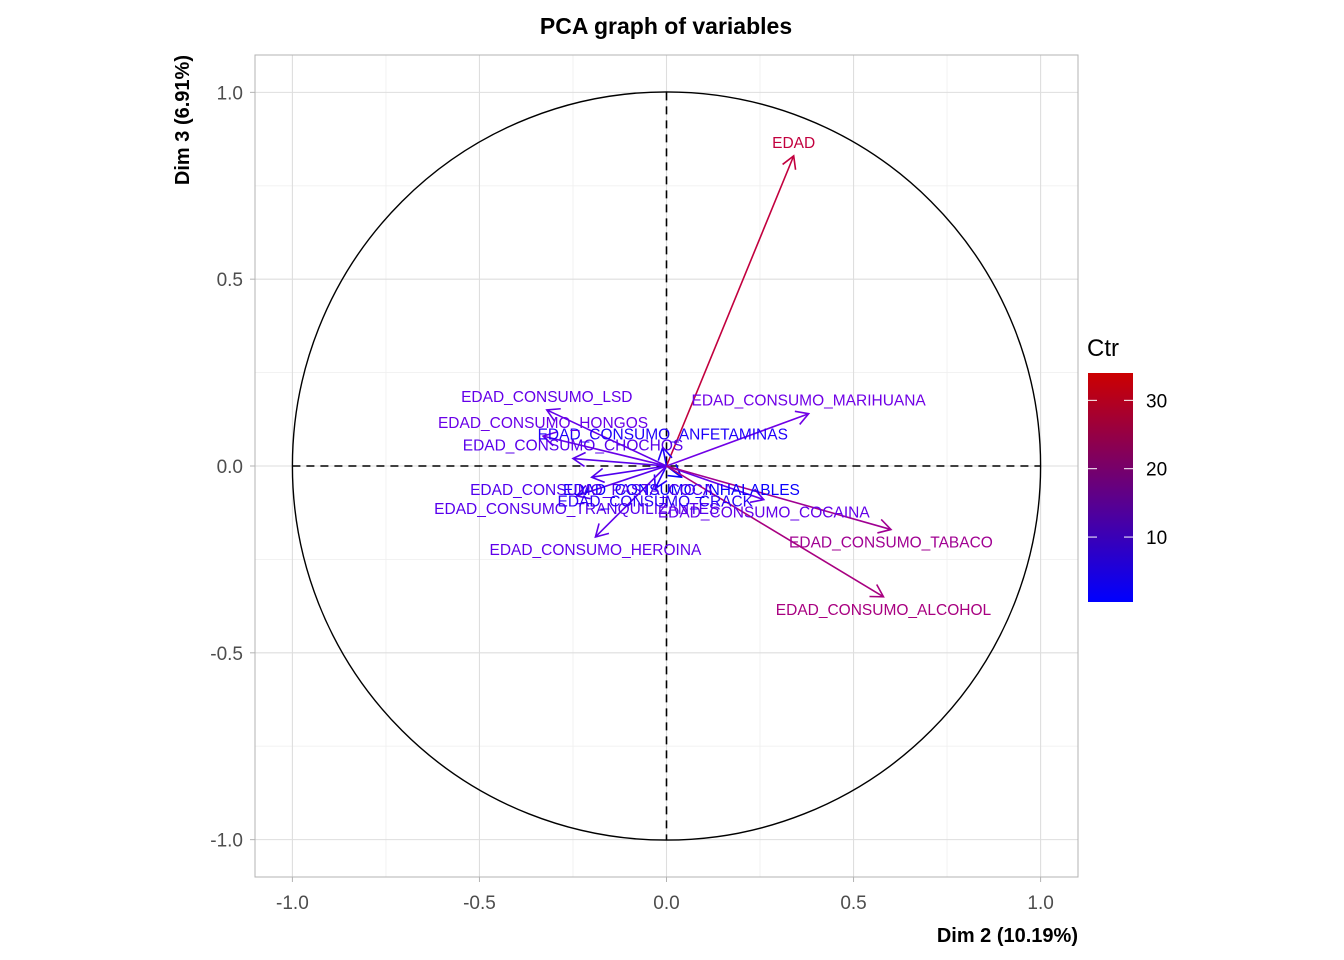  What do you see at coordinates (885, 526) in the screenshot?
I see `arrowhead-edad-consumo-tabaco` at bounding box center [885, 526].